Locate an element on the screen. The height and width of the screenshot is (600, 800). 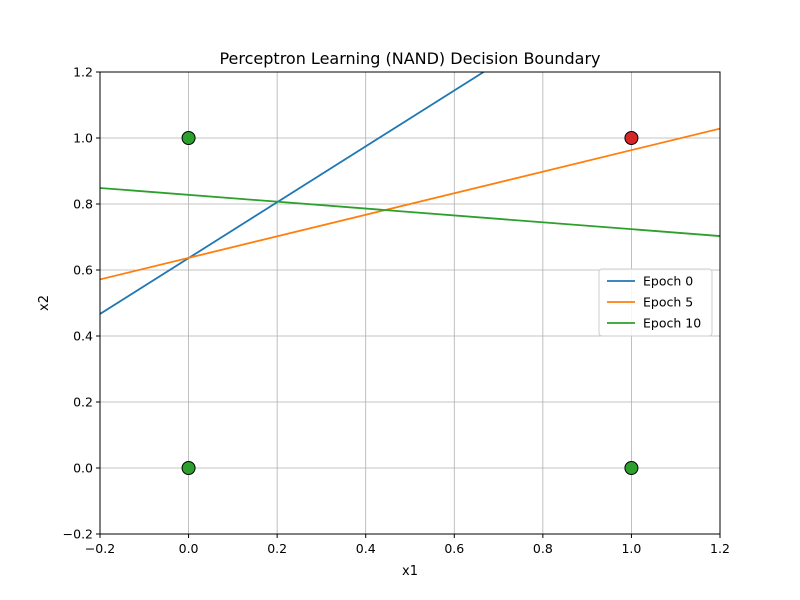
y-tick-label: −0.2 is located at coordinates (78, 534).